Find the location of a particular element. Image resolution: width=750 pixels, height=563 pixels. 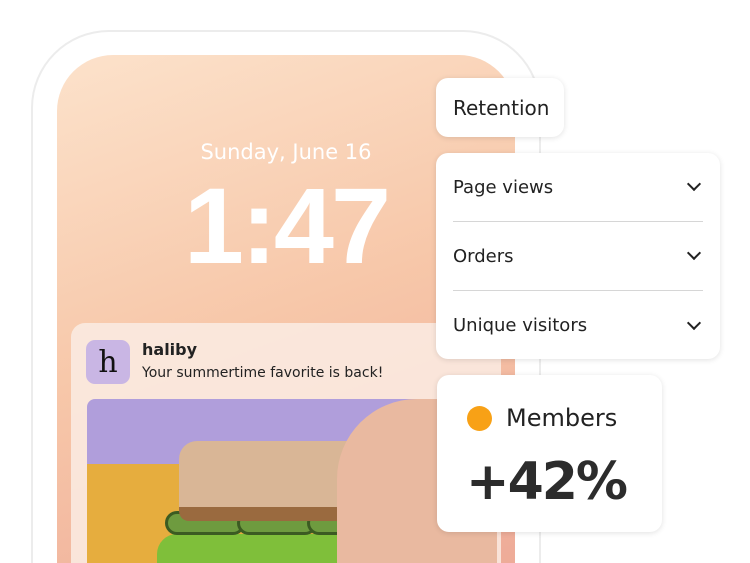

members-value: +42% is located at coordinates (547, 482).